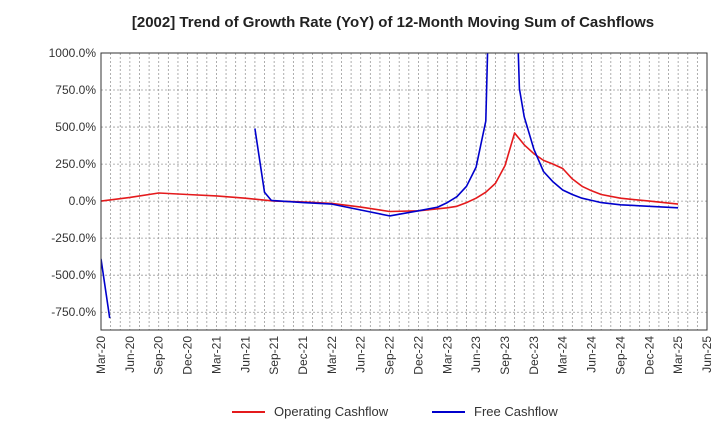 This screenshot has height=445, width=720. Describe the element at coordinates (331, 411) in the screenshot. I see `legend-label: Operating Cashflow` at that location.